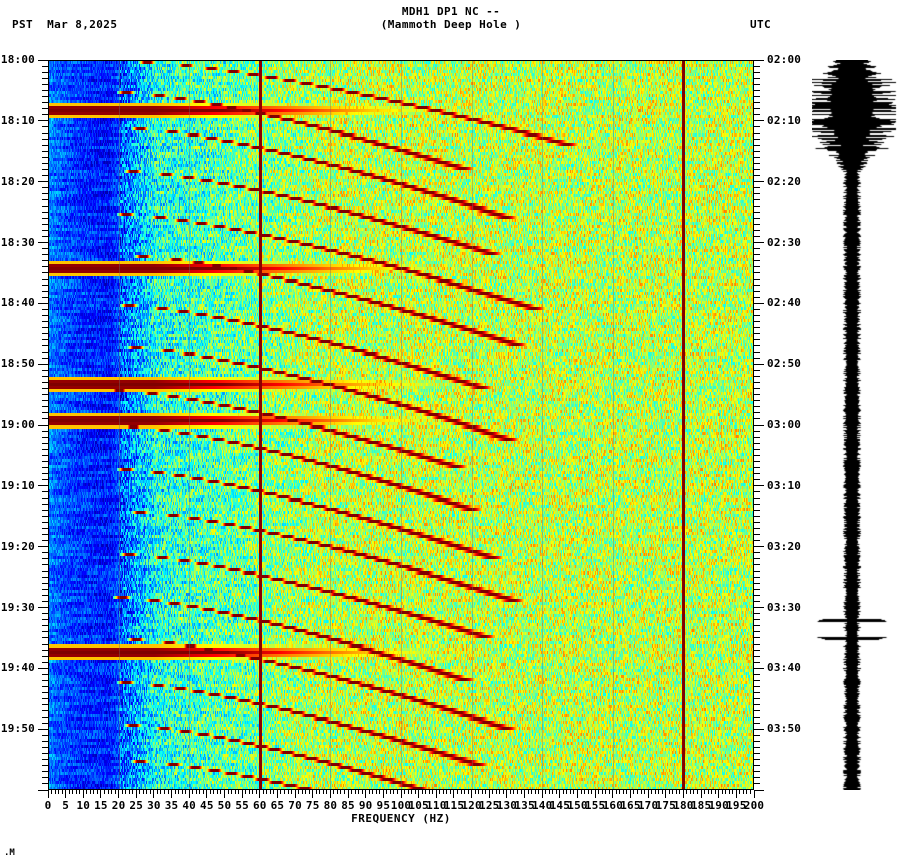  Describe the element at coordinates (754, 805) in the screenshot. I see `frequency-tick-label: 200` at that location.